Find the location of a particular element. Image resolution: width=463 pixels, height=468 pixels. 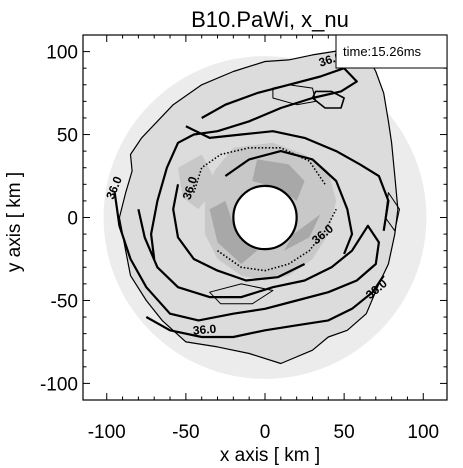

y-tick-label: 0 is located at coordinates (72, 219).